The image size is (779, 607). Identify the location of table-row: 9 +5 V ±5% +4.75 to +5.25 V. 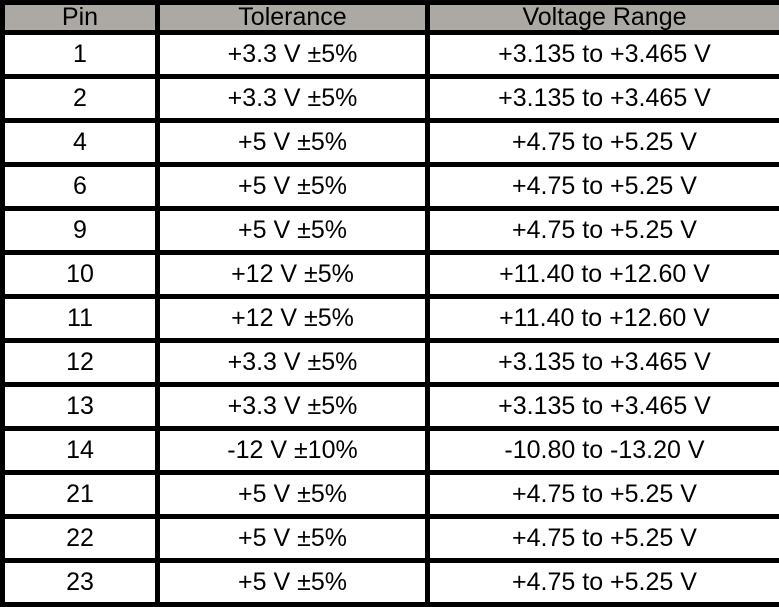
(389, 230).